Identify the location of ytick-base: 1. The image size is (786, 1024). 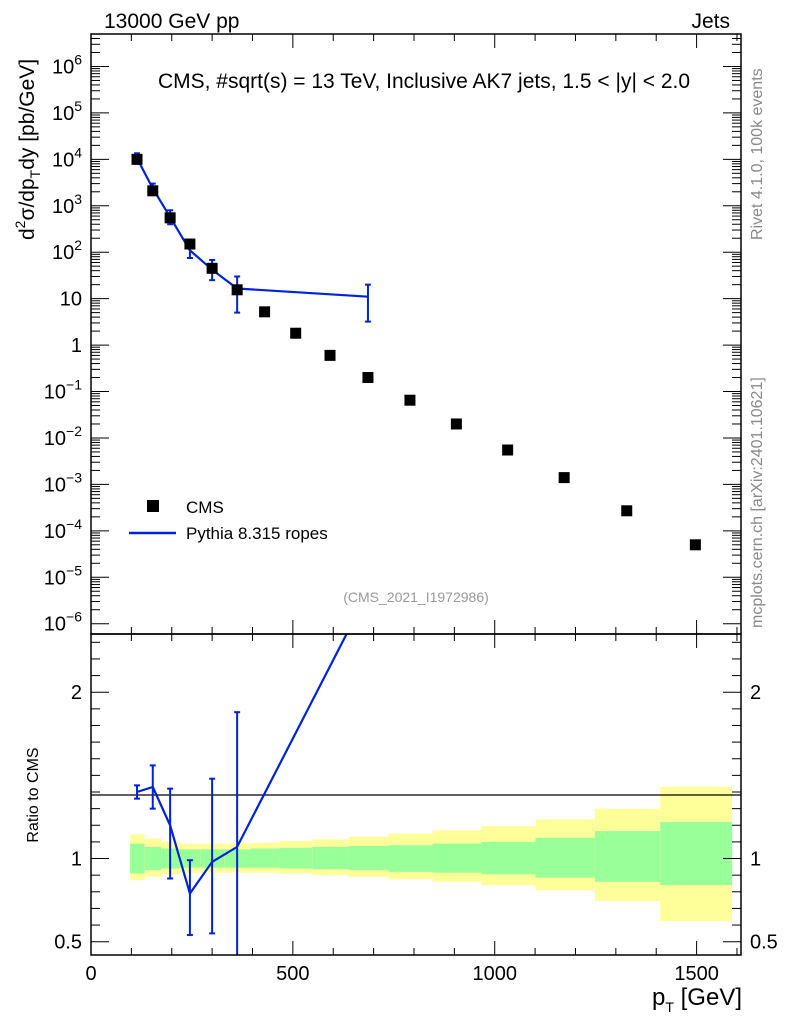
(76, 346).